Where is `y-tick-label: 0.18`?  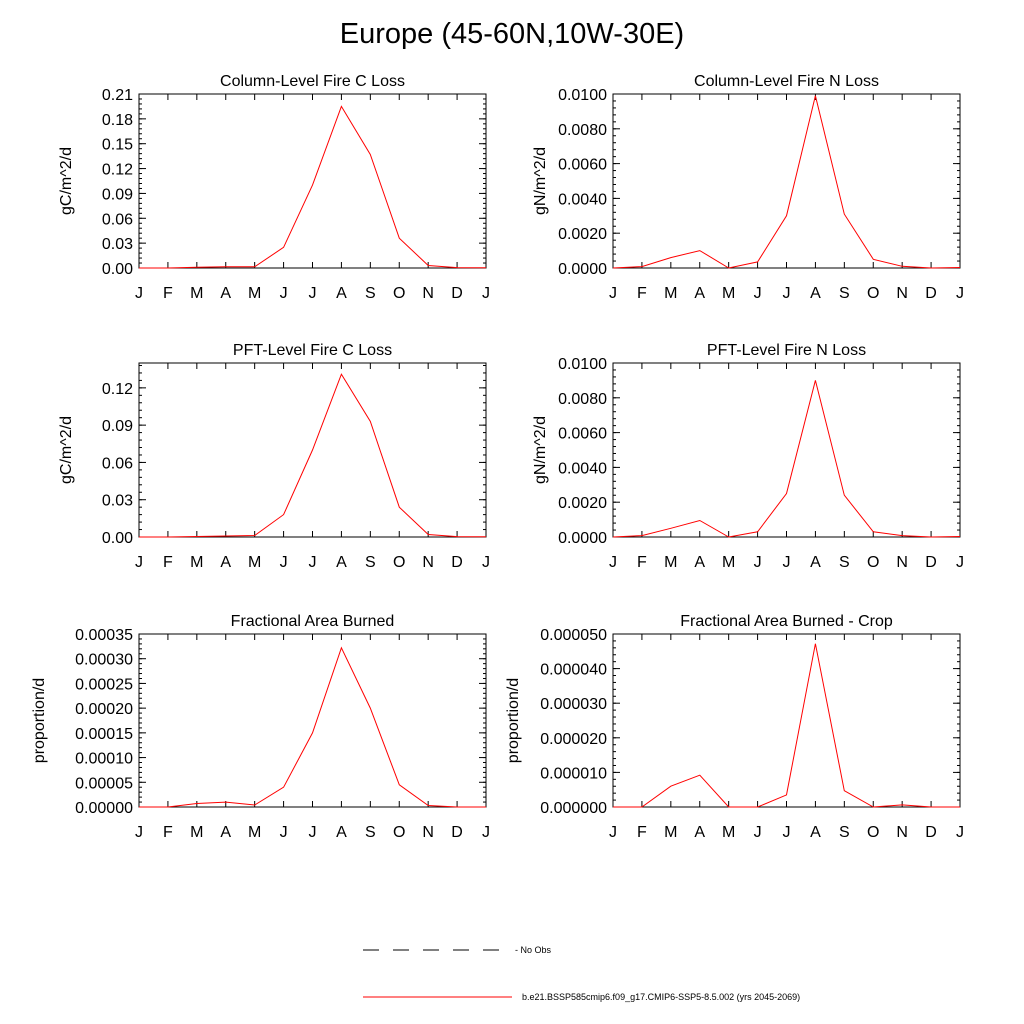
y-tick-label: 0.18 is located at coordinates (117, 120).